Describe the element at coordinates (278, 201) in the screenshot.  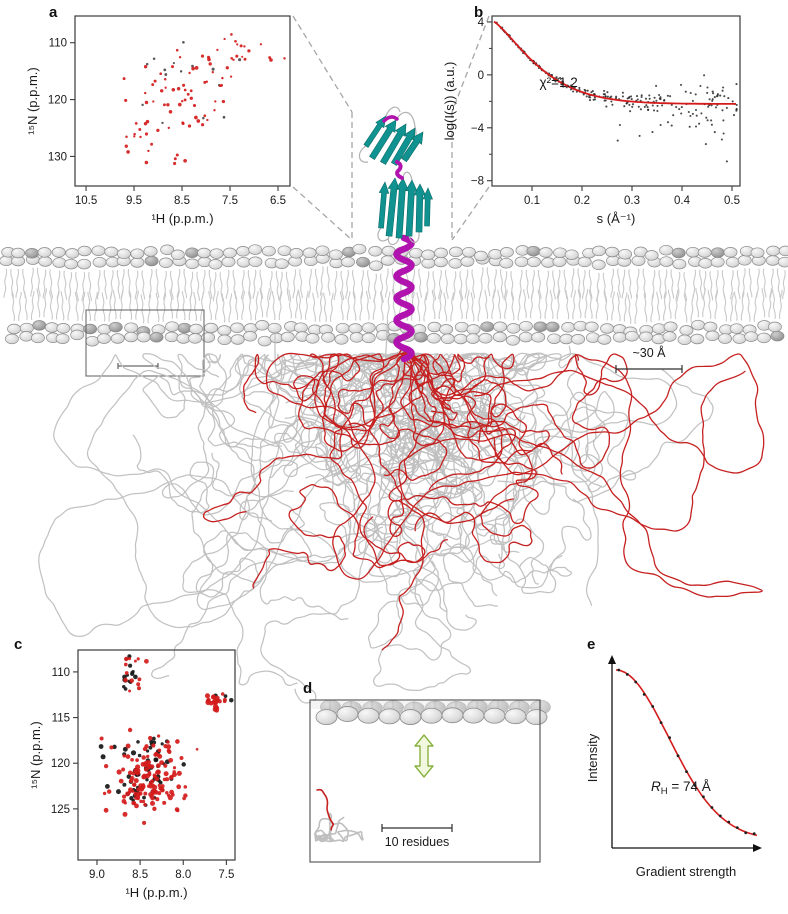
I see `svg-text: 6.5` at that location.